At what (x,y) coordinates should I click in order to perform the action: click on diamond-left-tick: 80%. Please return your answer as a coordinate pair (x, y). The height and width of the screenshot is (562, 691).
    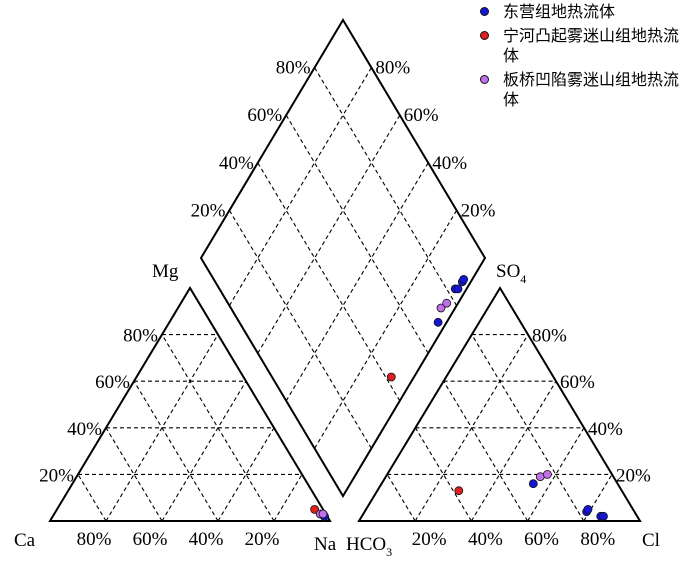
    Looking at the image, I should click on (293, 68).